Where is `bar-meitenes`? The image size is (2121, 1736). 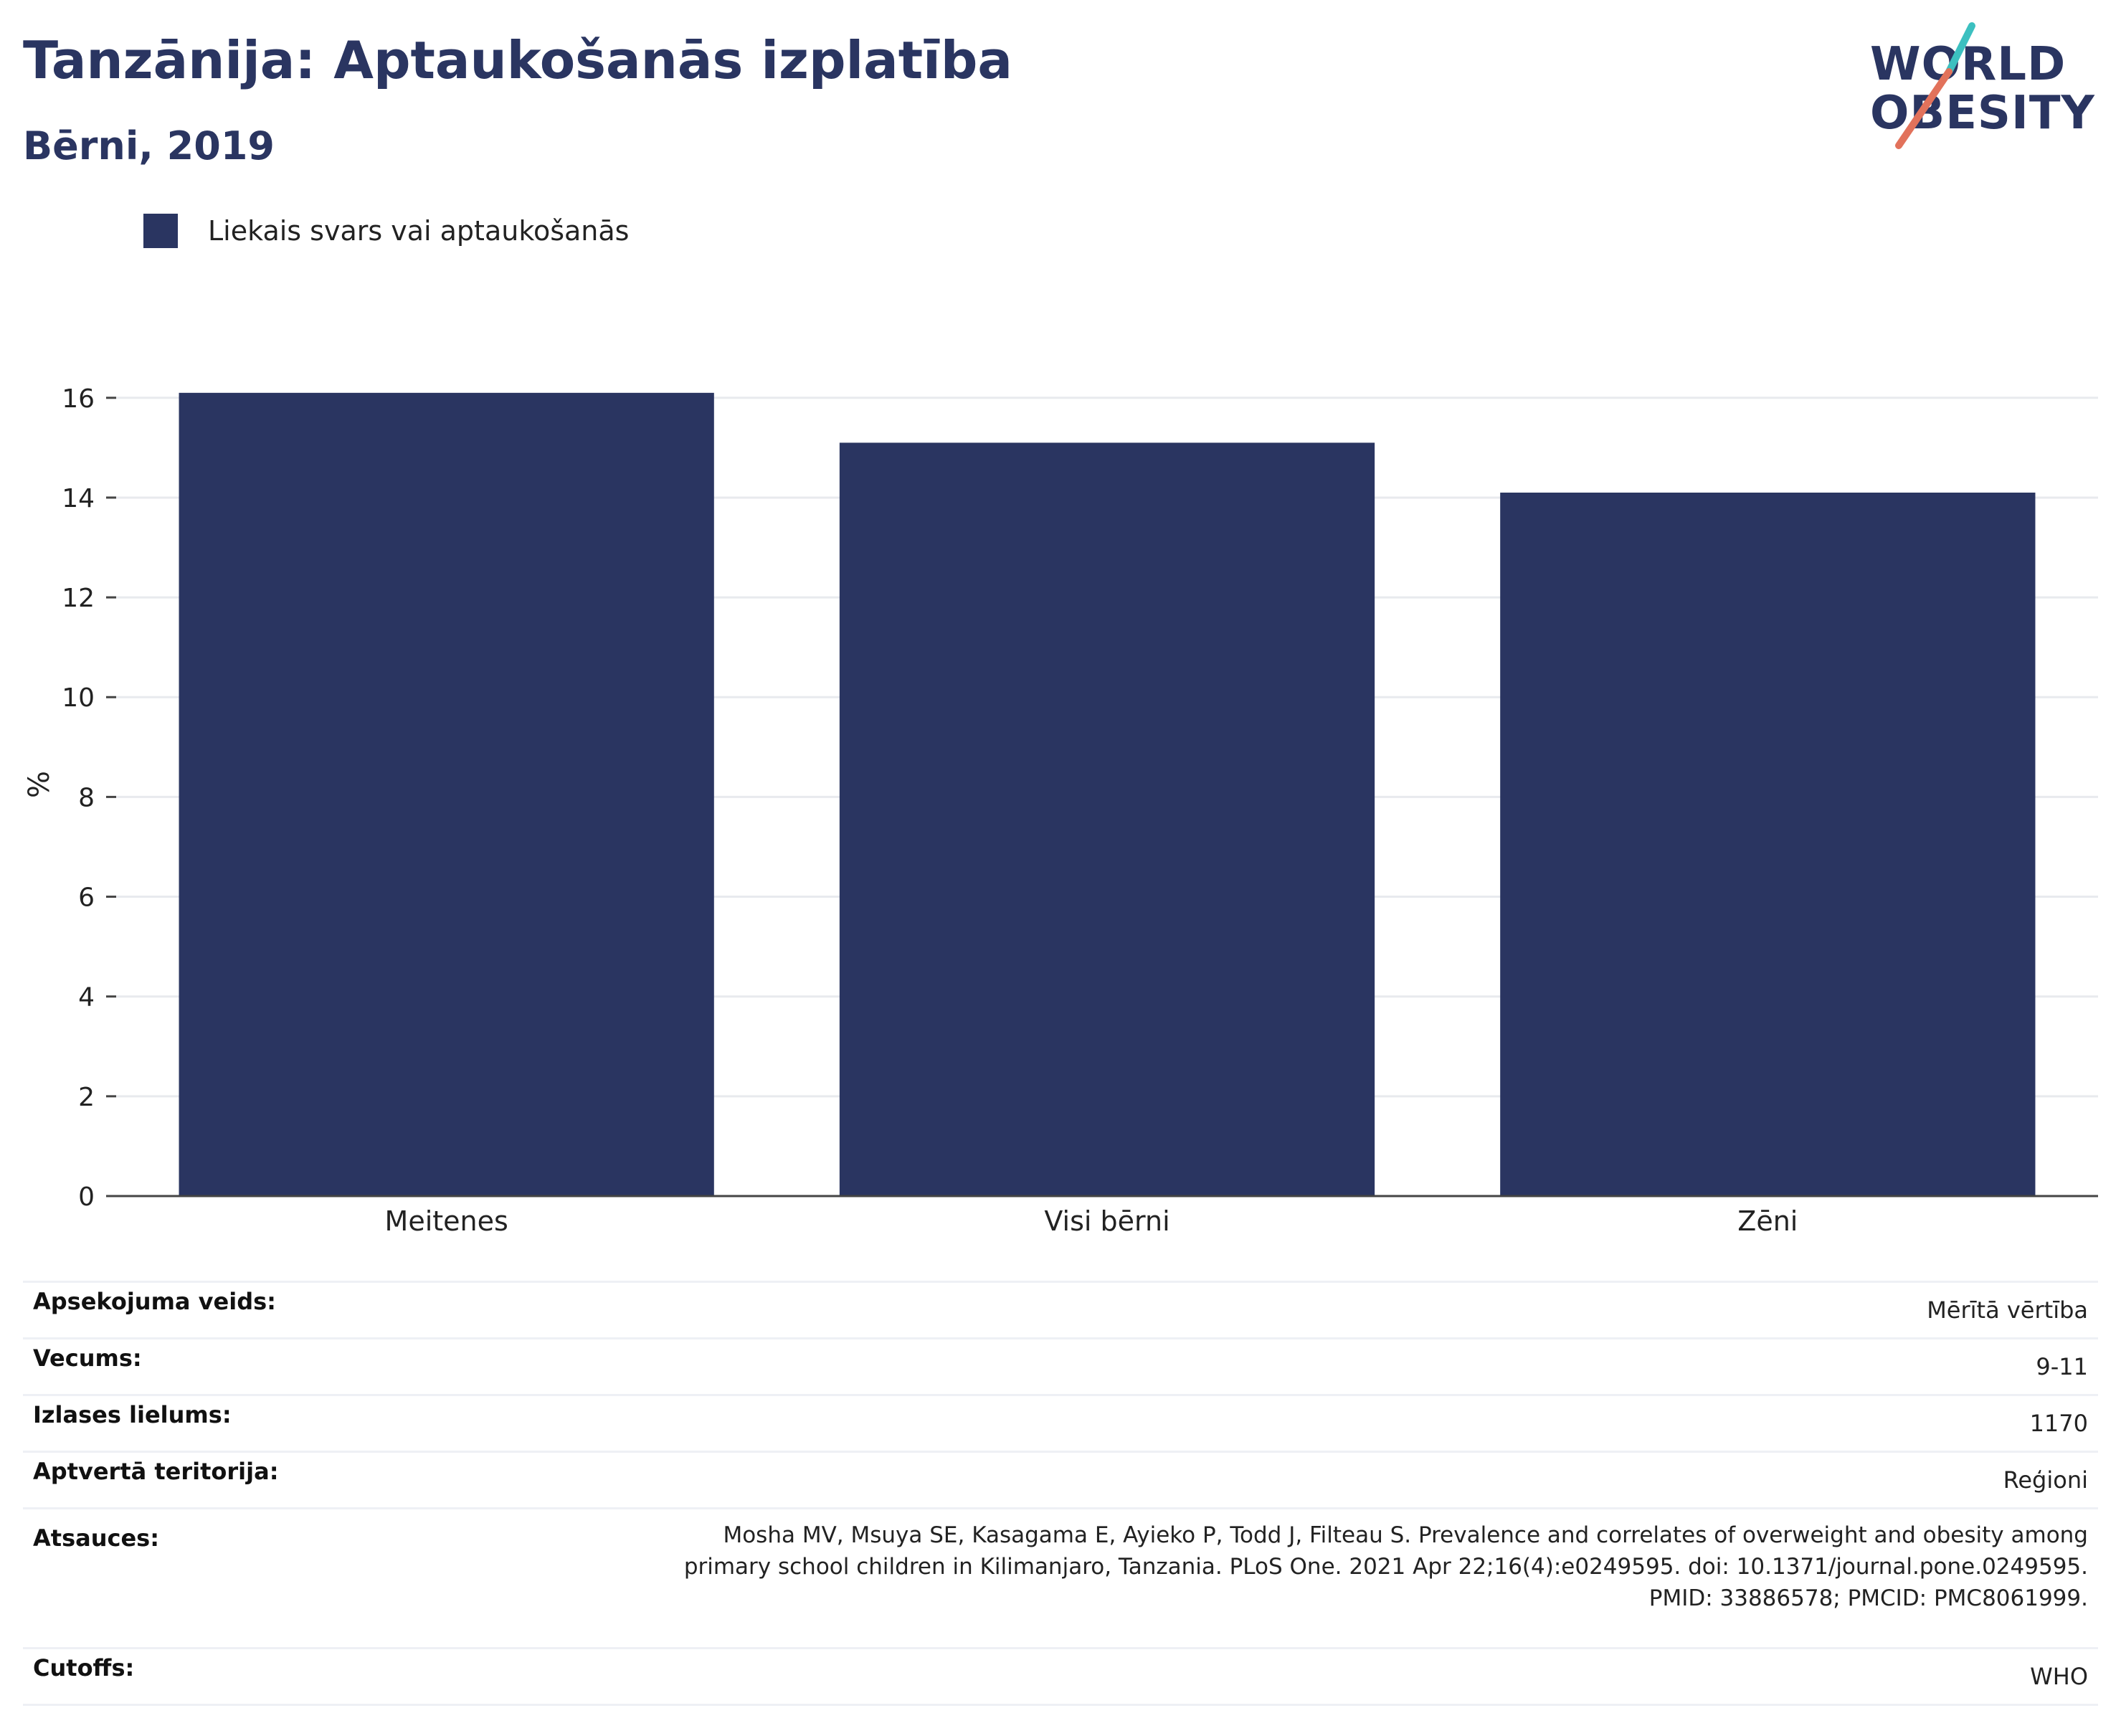 bar-meitenes is located at coordinates (446, 794).